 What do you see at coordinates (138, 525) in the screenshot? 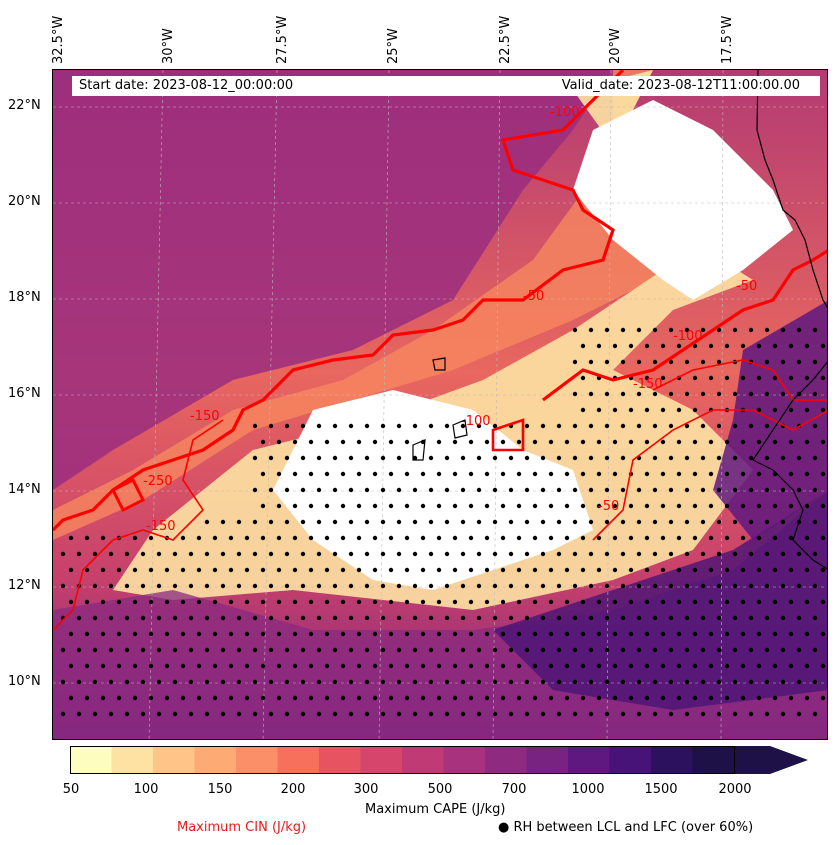
I see `cin-contour-thin-west` at bounding box center [138, 525].